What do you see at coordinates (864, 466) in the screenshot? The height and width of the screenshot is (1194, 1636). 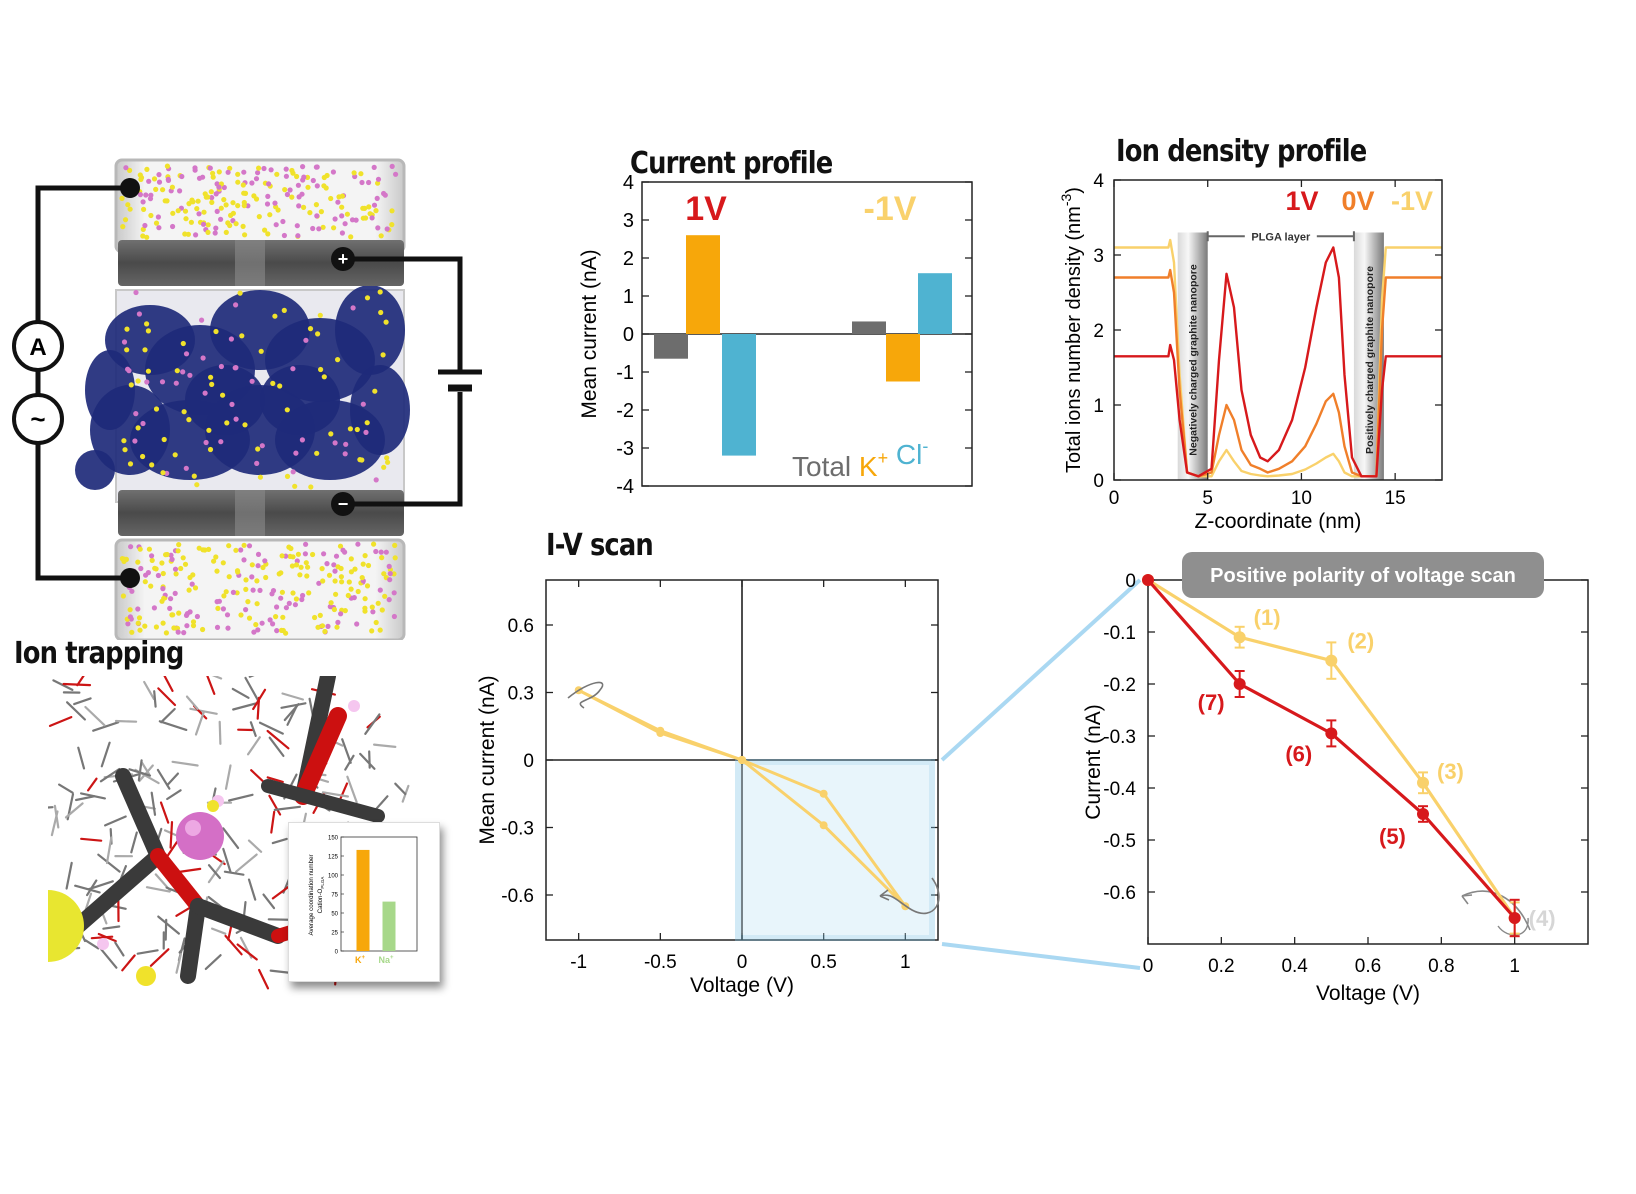 I see `legend-k: K` at bounding box center [864, 466].